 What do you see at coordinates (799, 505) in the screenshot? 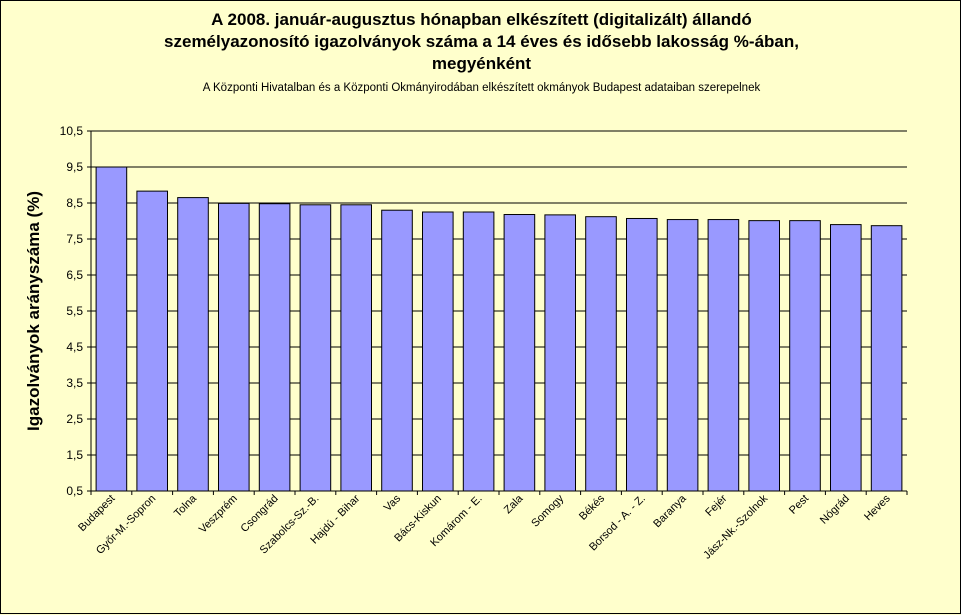
I see `x-tick-label: Pest` at bounding box center [799, 505].